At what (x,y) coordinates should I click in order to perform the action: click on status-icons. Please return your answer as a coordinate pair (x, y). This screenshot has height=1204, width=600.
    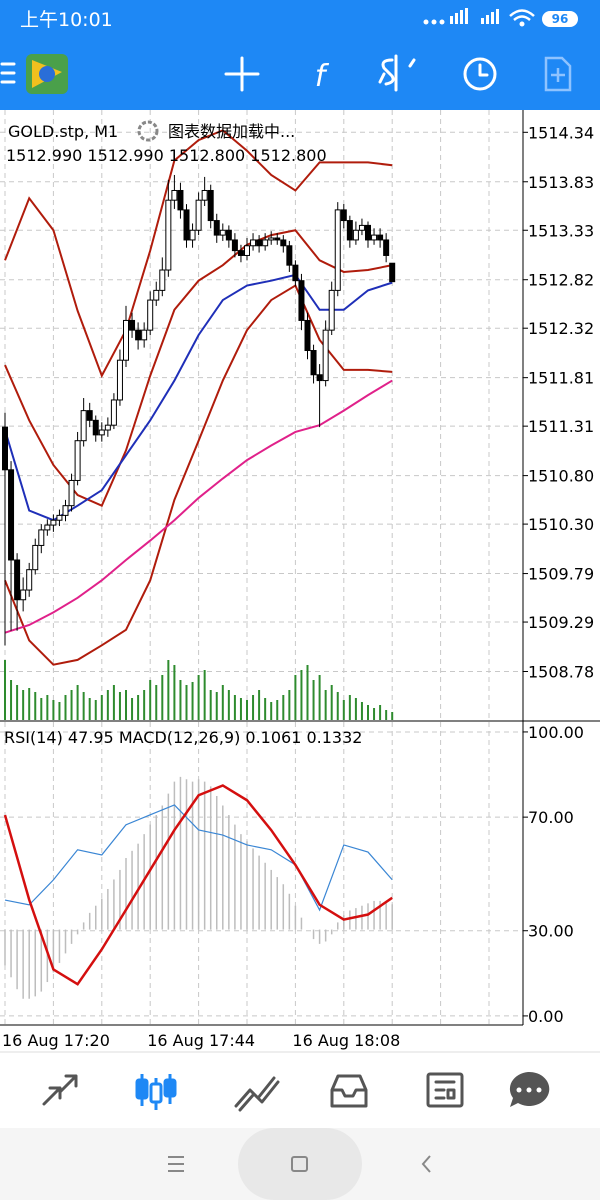
    Looking at the image, I should click on (500, 17).